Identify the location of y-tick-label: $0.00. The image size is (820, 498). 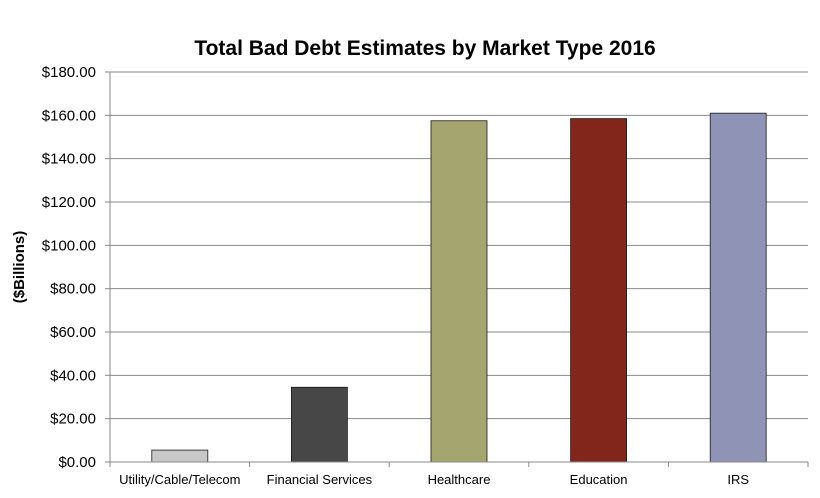
(77, 462).